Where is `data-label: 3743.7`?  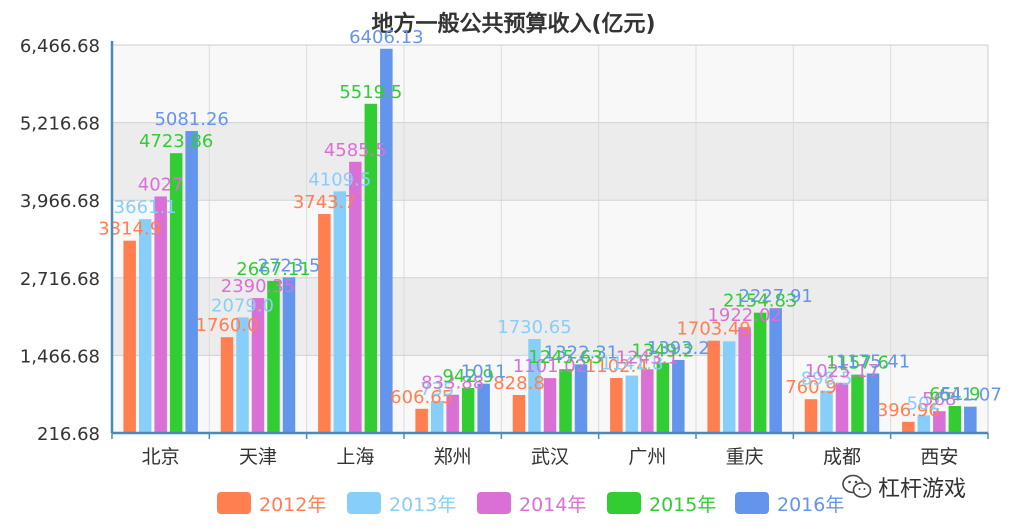 data-label: 3743.7 is located at coordinates (324, 202).